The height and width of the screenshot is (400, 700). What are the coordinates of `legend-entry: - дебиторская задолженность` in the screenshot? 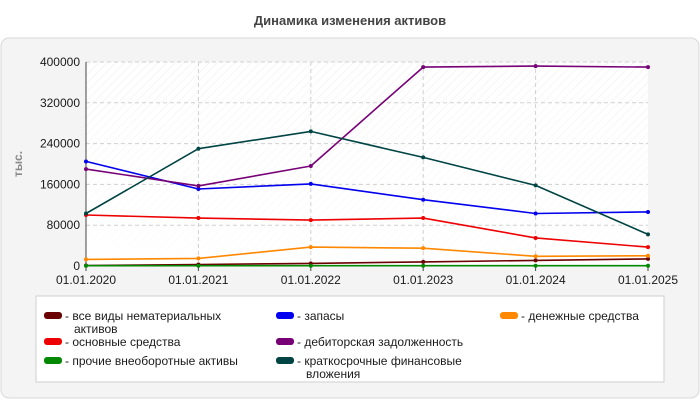 It's located at (380, 342).